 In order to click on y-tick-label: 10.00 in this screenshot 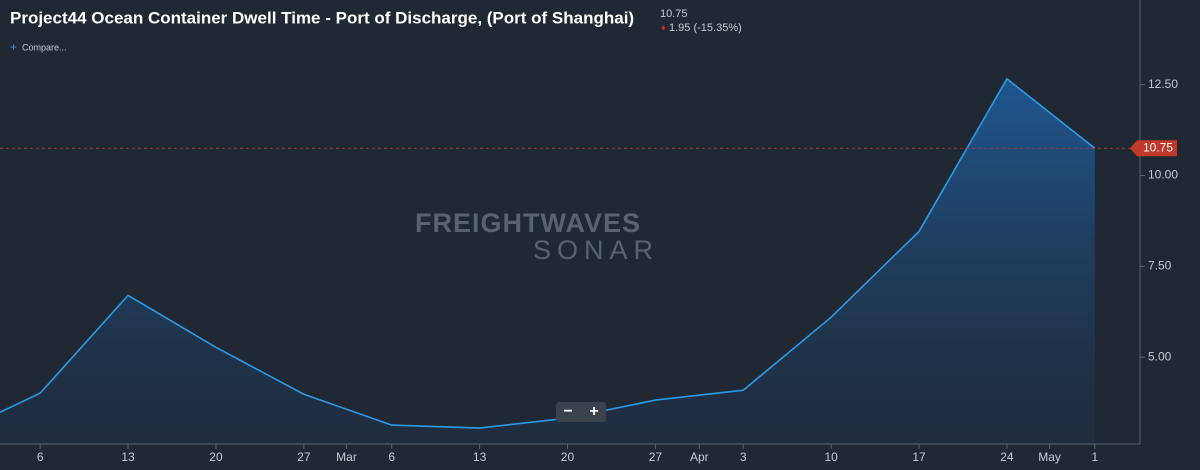, I will do `click(1163, 175)`.